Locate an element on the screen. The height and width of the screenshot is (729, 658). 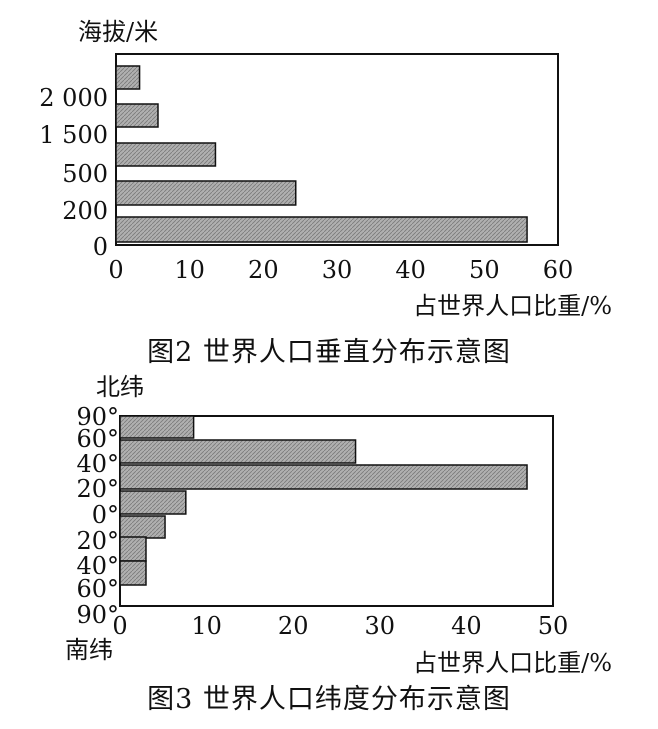
y-tick-label: 0 is located at coordinates (100, 247).